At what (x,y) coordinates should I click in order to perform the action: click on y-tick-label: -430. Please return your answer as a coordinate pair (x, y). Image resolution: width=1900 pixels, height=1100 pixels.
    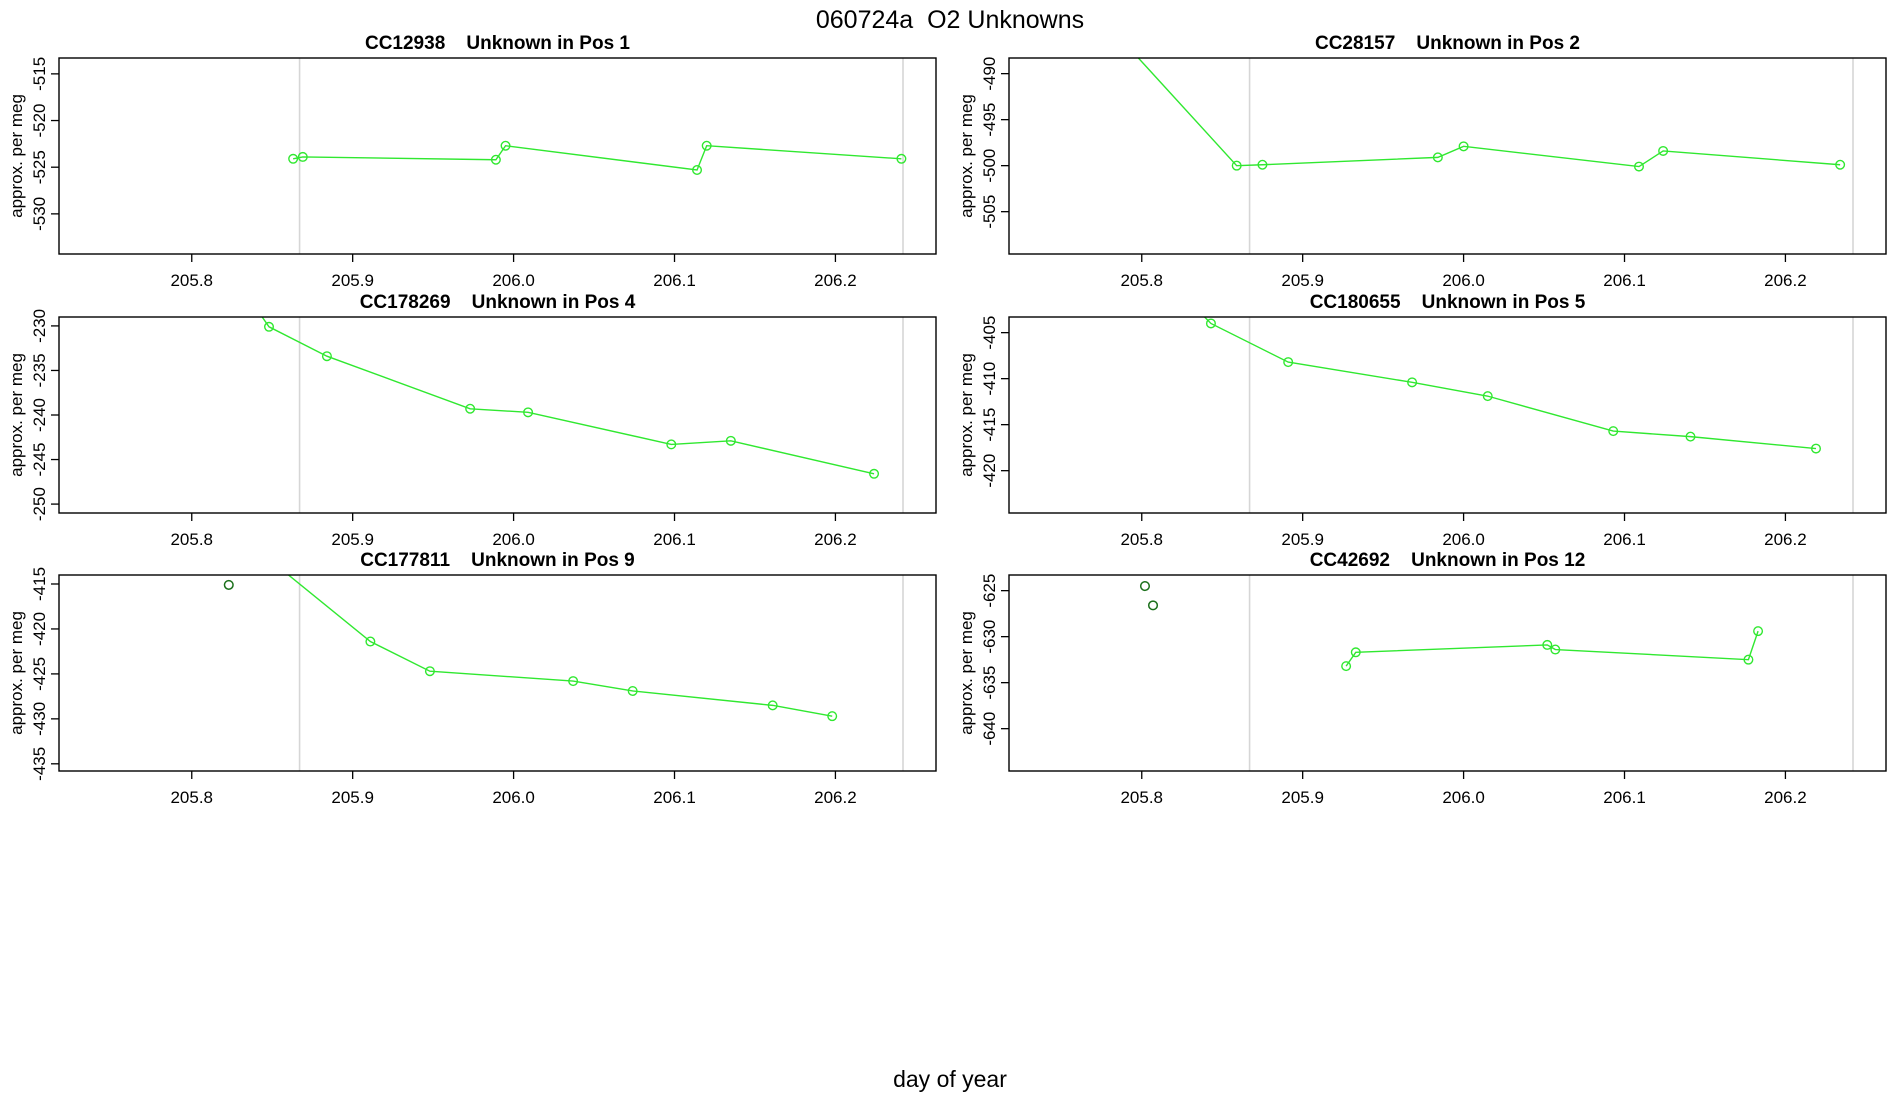
    Looking at the image, I should click on (39, 719).